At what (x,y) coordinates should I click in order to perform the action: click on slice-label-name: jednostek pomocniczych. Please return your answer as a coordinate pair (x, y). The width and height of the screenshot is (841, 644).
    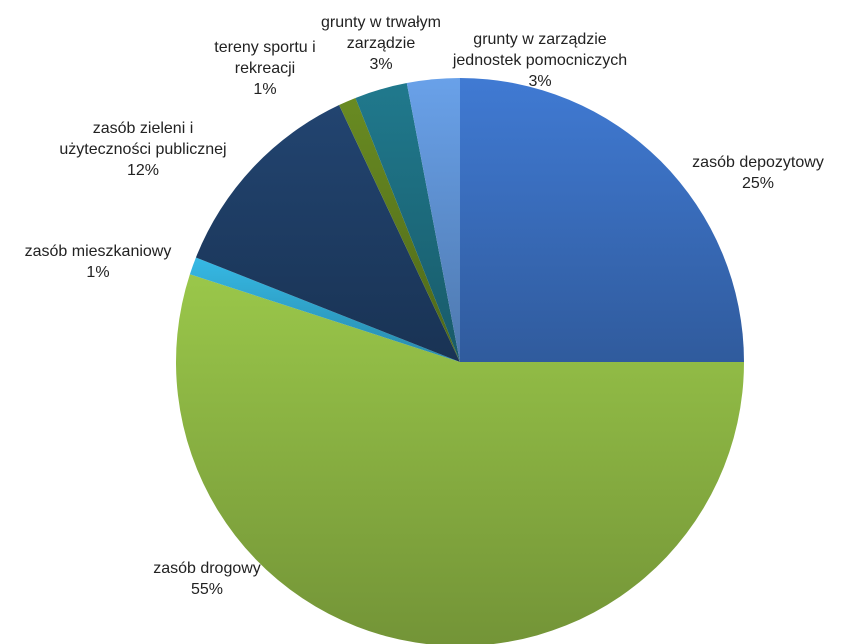
    Looking at the image, I should click on (540, 60).